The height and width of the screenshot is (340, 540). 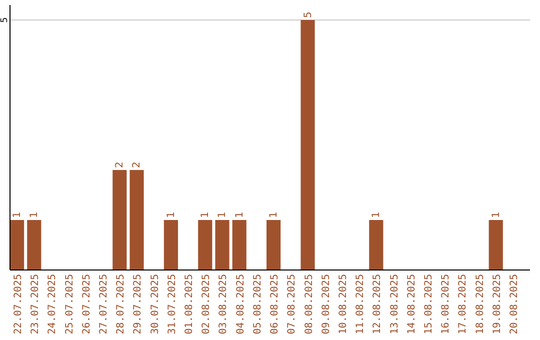 What do you see at coordinates (514, 304) in the screenshot?
I see `x-tick-label: 20.08.2025` at bounding box center [514, 304].